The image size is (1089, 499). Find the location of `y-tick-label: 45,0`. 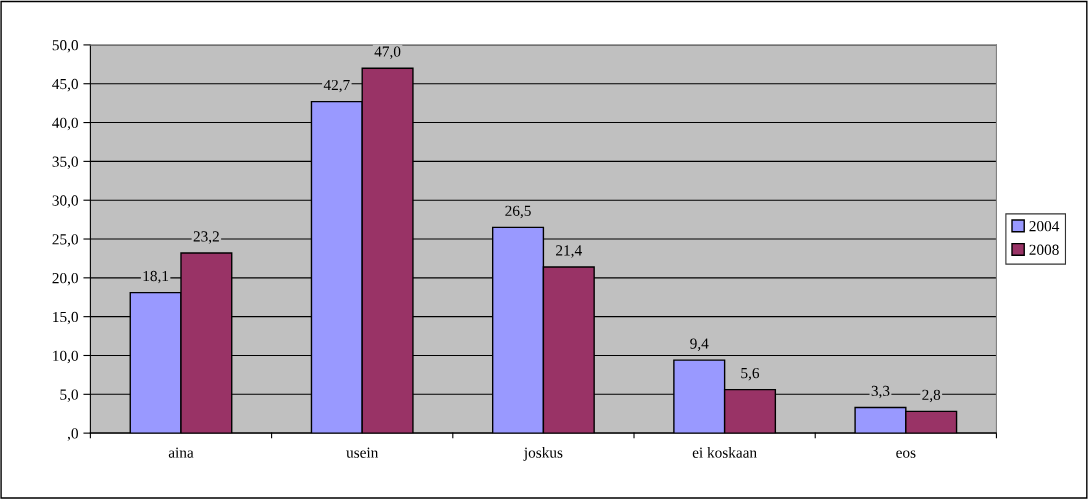

y-tick-label: 45,0 is located at coordinates (65, 85).